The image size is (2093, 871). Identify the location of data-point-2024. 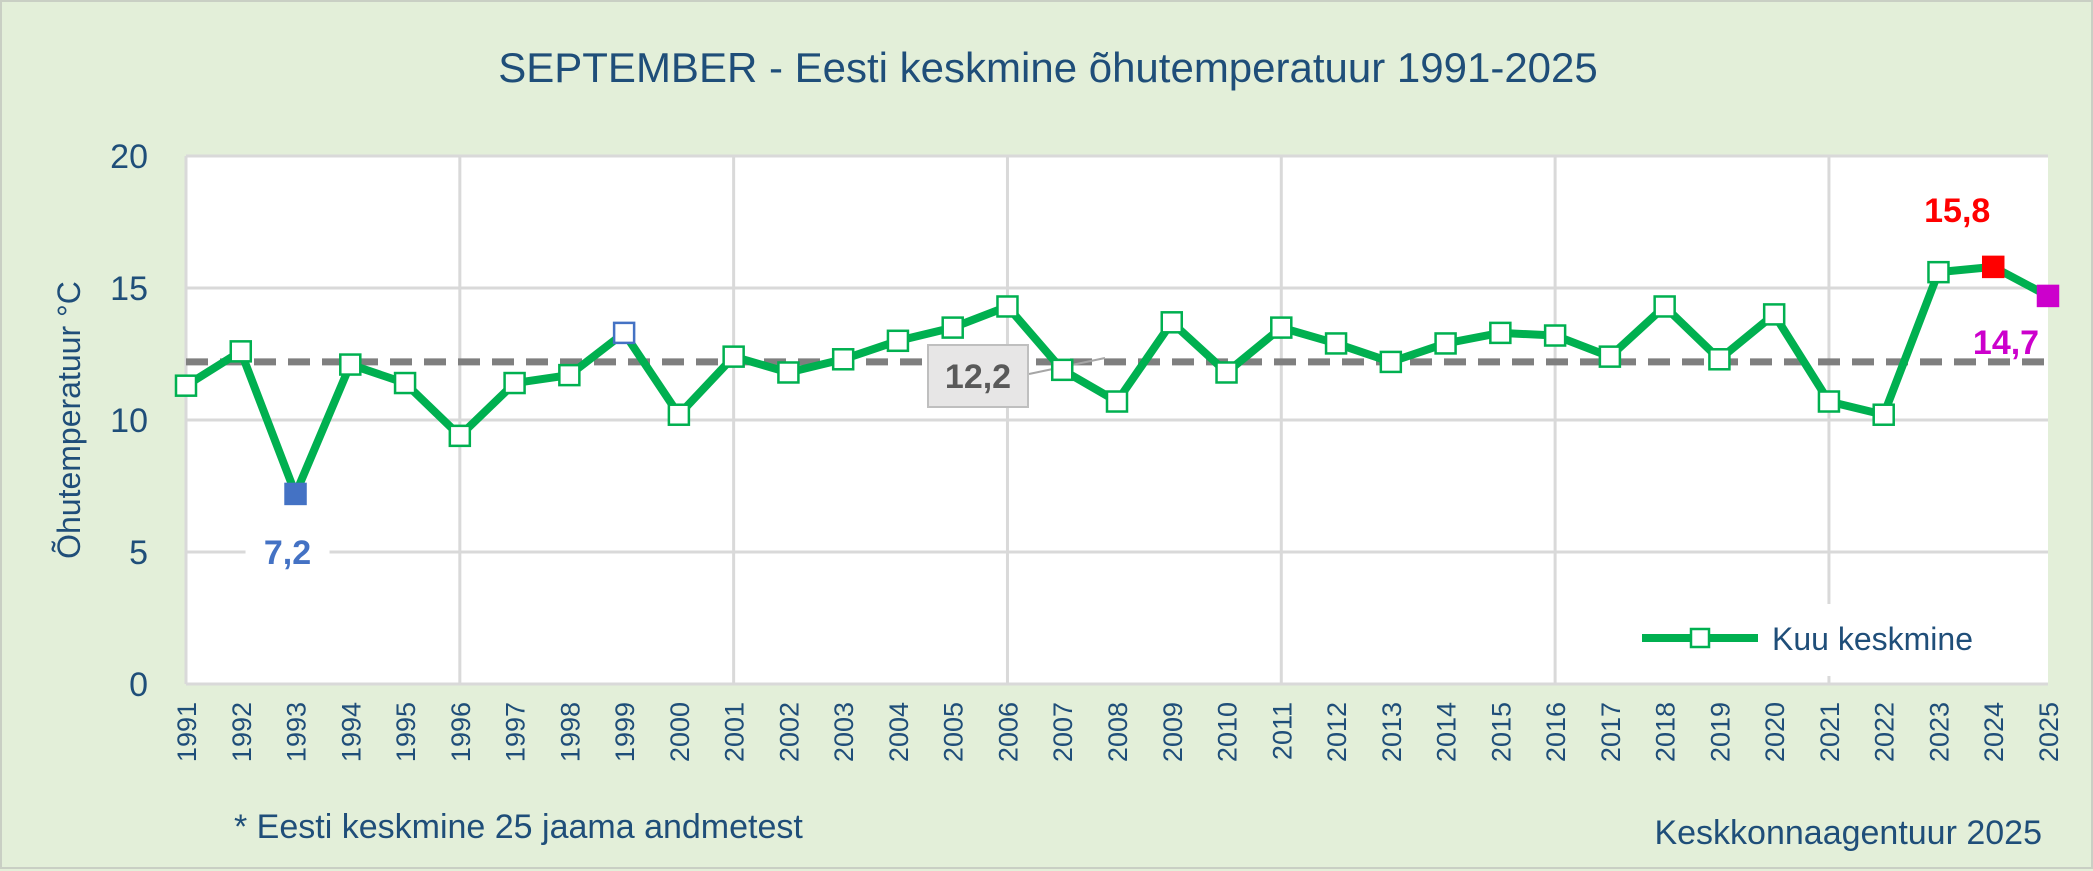
(1993, 267).